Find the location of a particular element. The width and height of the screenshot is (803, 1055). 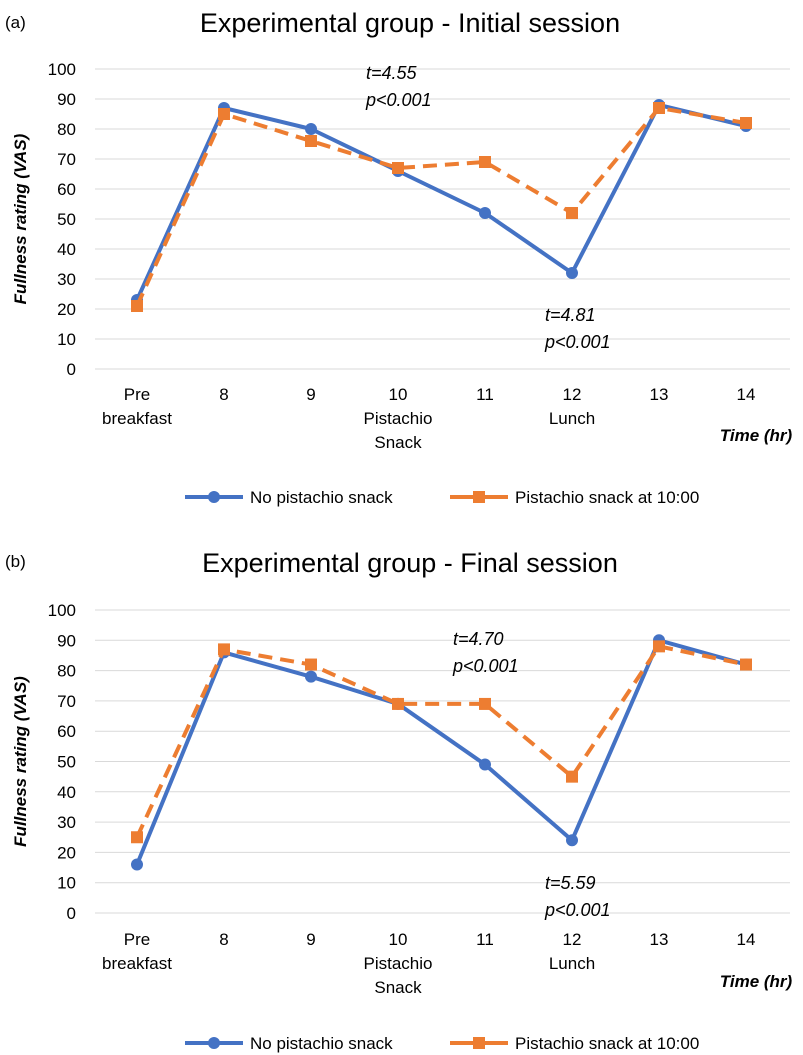

stat-annotation: t=4.70 p<0.001 is located at coordinates (485, 652).